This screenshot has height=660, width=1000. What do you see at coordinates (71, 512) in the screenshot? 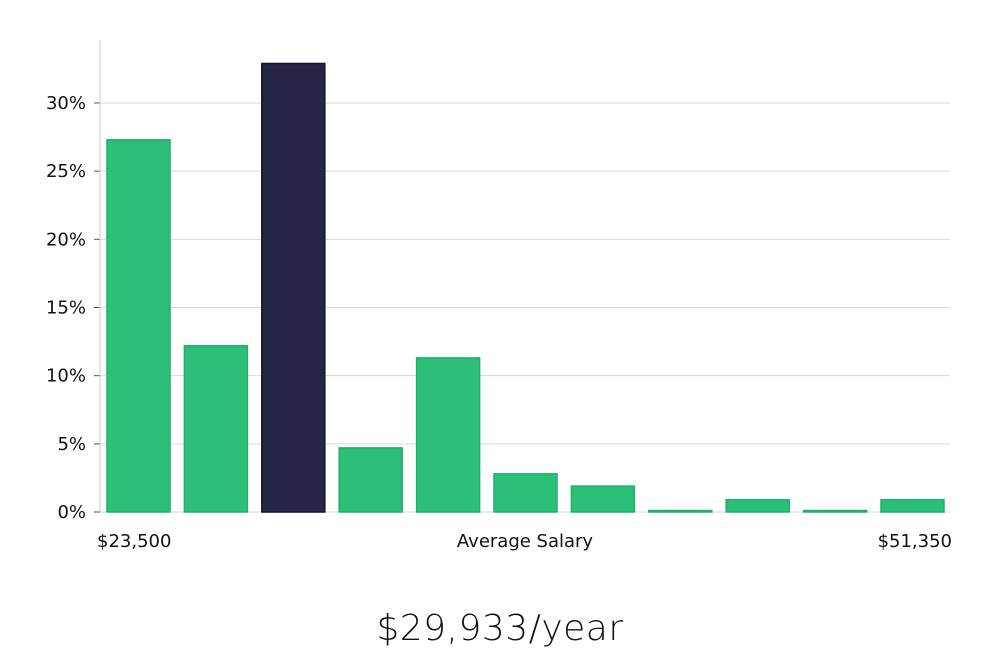
I see `y-tick-label: 0%` at bounding box center [71, 512].